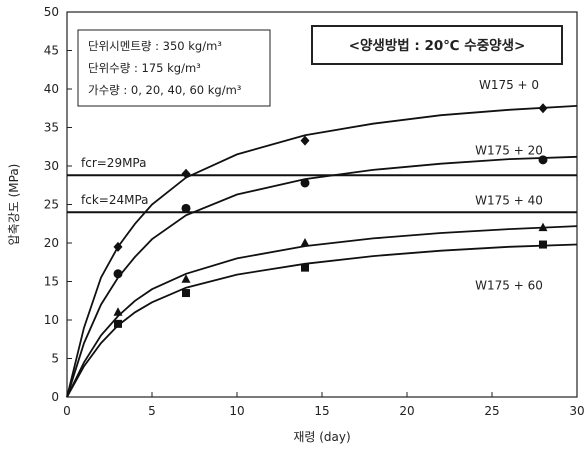 This screenshot has height=454, width=588. Describe the element at coordinates (509, 285) in the screenshot. I see `series-label: W175 + 60` at that location.